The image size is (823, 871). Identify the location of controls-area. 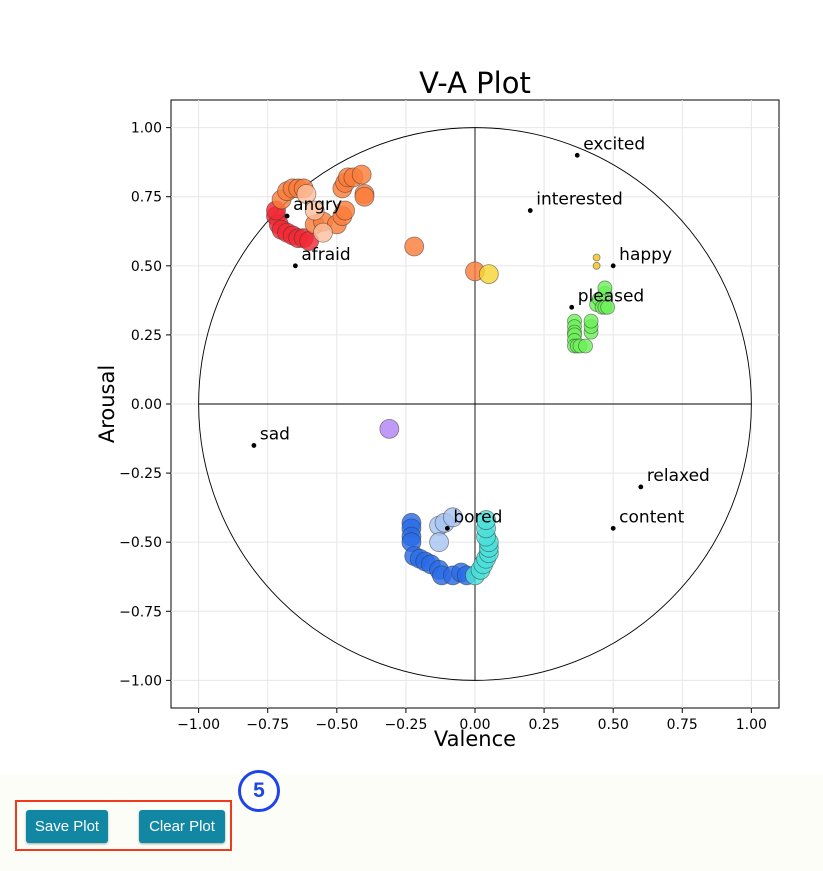
(411, 823).